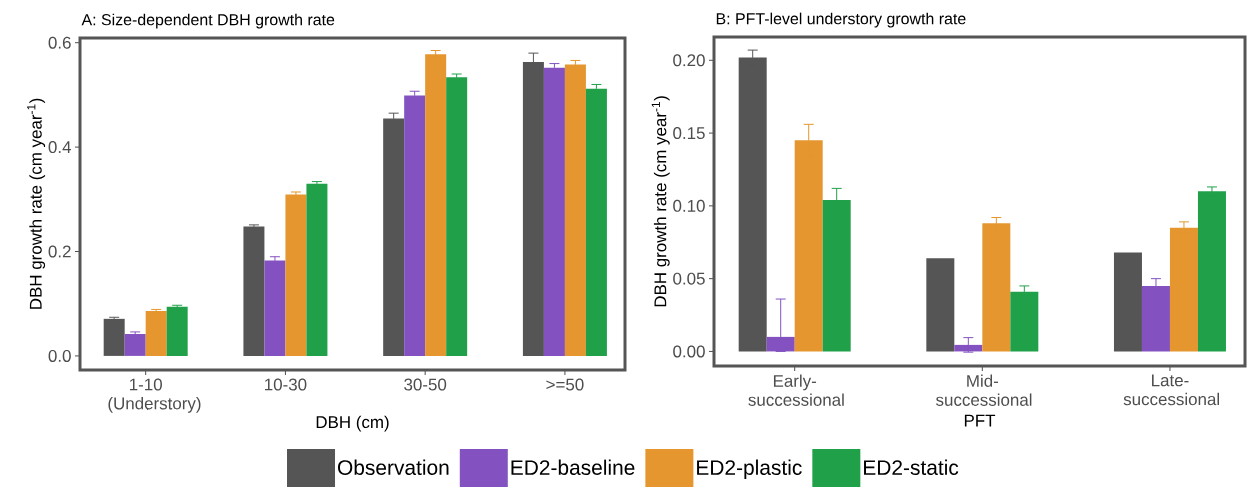 The width and height of the screenshot is (1248, 492). What do you see at coordinates (689, 278) in the screenshot?
I see `y-tick-label: 0.05` at bounding box center [689, 278].